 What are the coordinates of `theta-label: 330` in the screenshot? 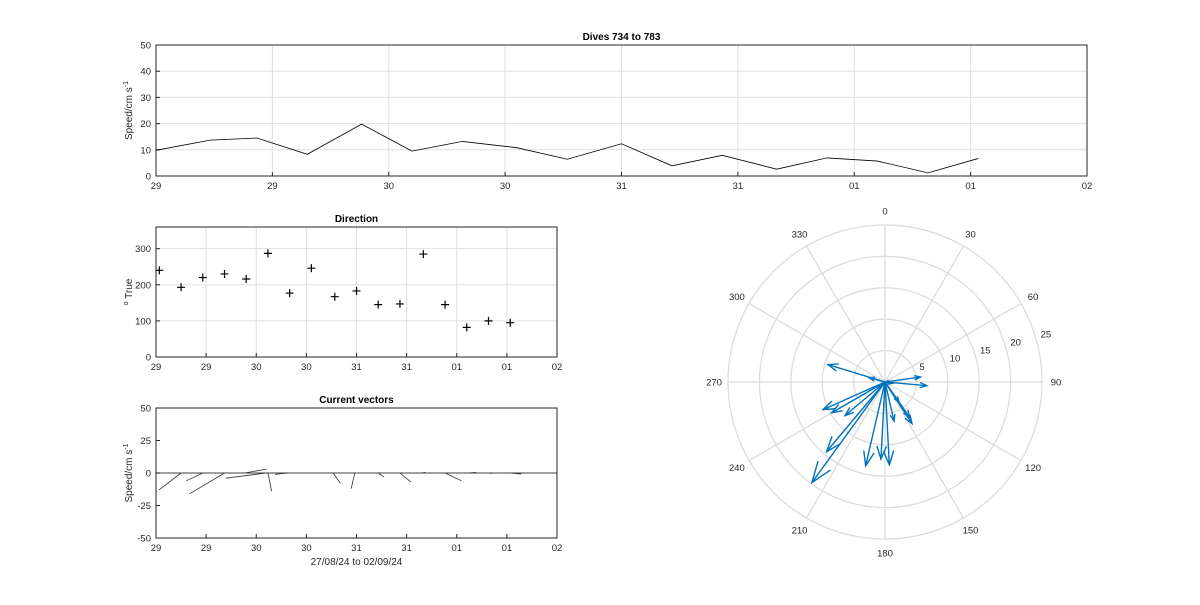 It's located at (800, 234).